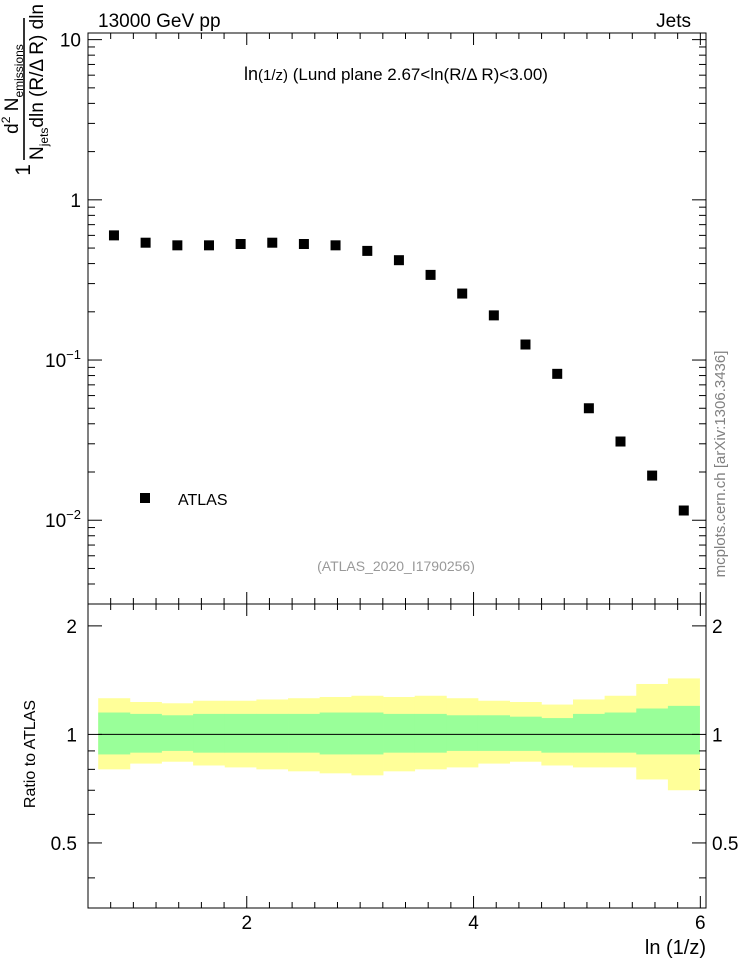 The image size is (746, 972). Describe the element at coordinates (396, 566) in the screenshot. I see `watermark: (ATLAS_2020_I1790256)` at that location.